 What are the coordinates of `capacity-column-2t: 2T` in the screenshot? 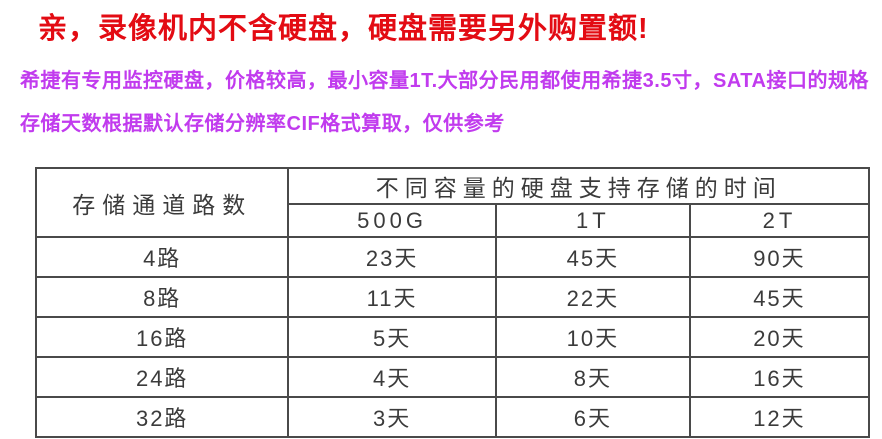 It's located at (779, 220).